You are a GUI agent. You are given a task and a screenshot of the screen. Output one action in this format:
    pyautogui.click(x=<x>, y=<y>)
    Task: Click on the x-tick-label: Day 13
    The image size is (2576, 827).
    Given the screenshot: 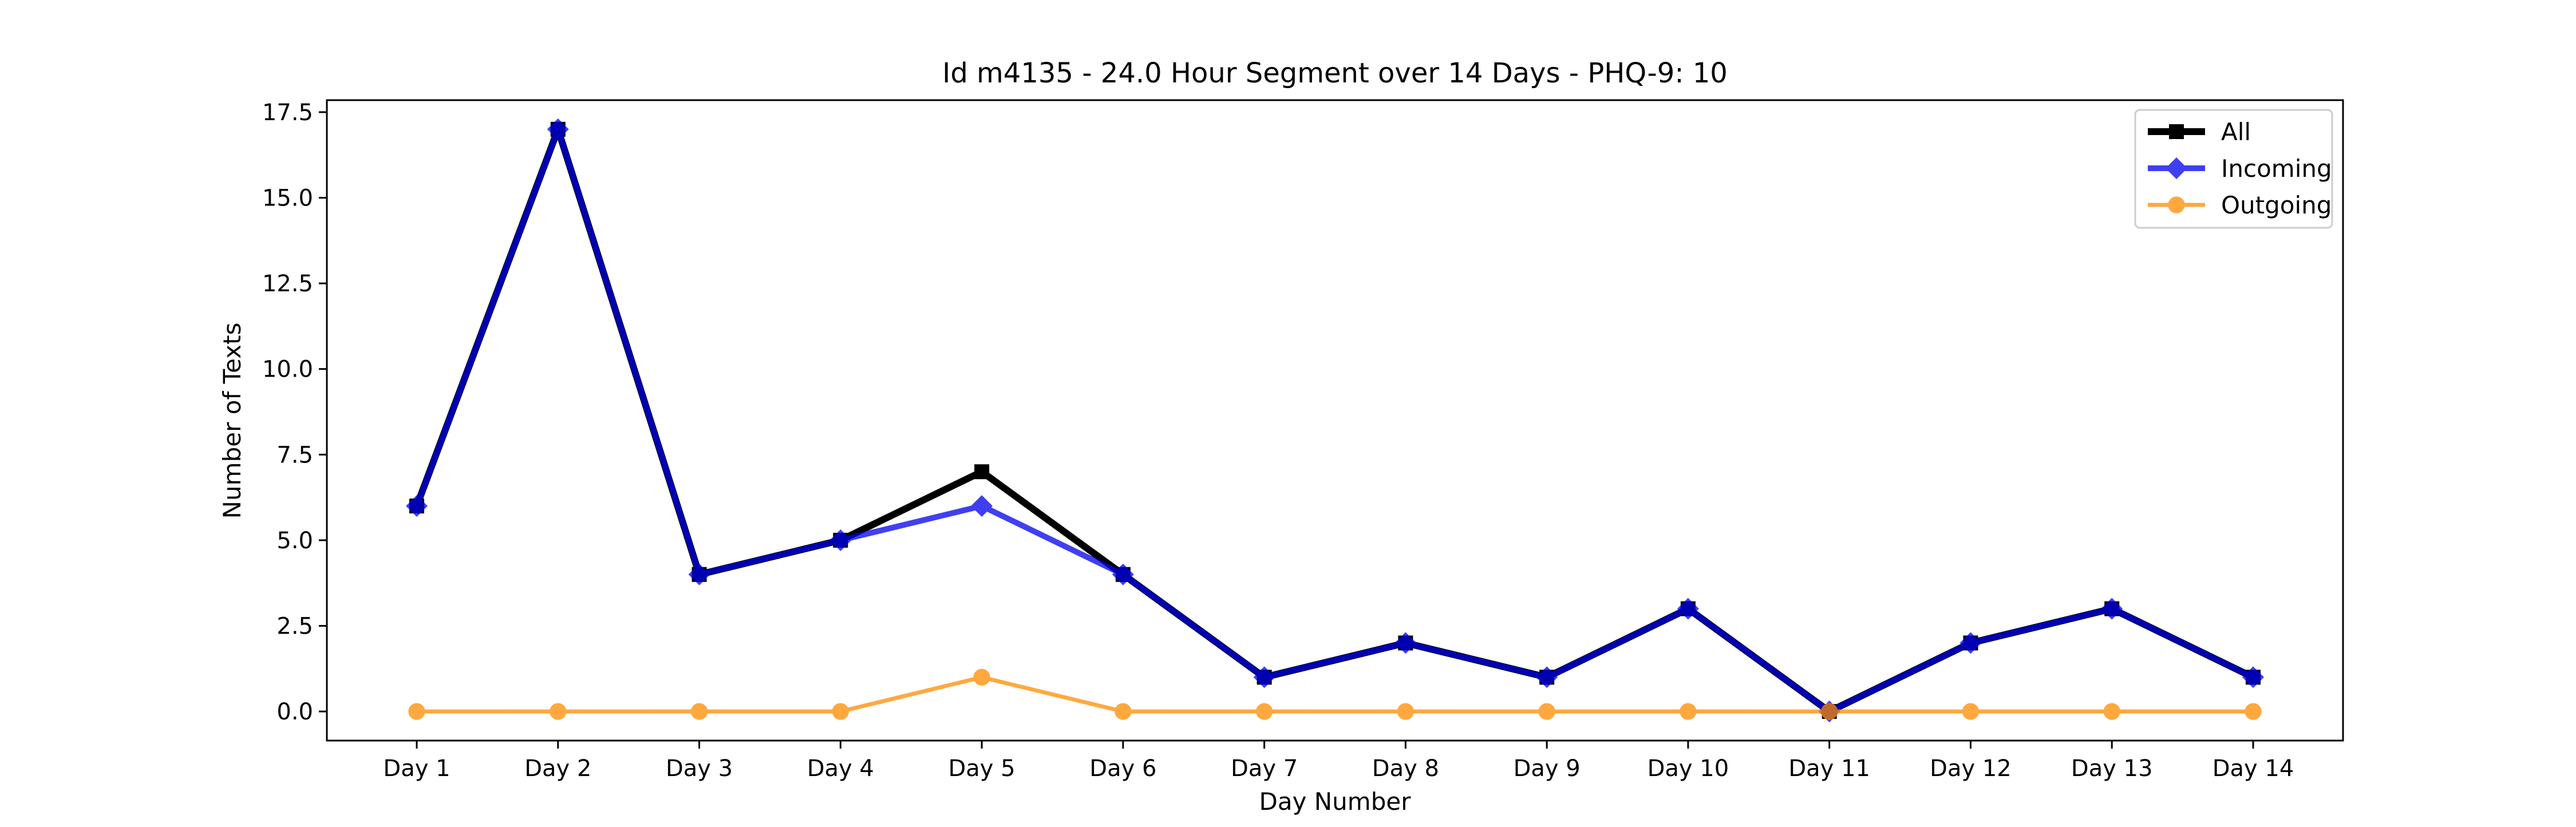 What is the action you would take?
    pyautogui.click(x=2112, y=768)
    